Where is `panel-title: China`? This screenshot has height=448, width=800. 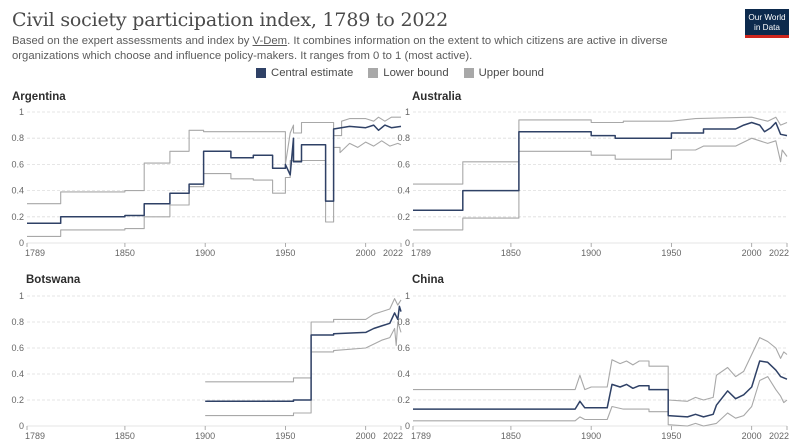 panel-title: China is located at coordinates (428, 280).